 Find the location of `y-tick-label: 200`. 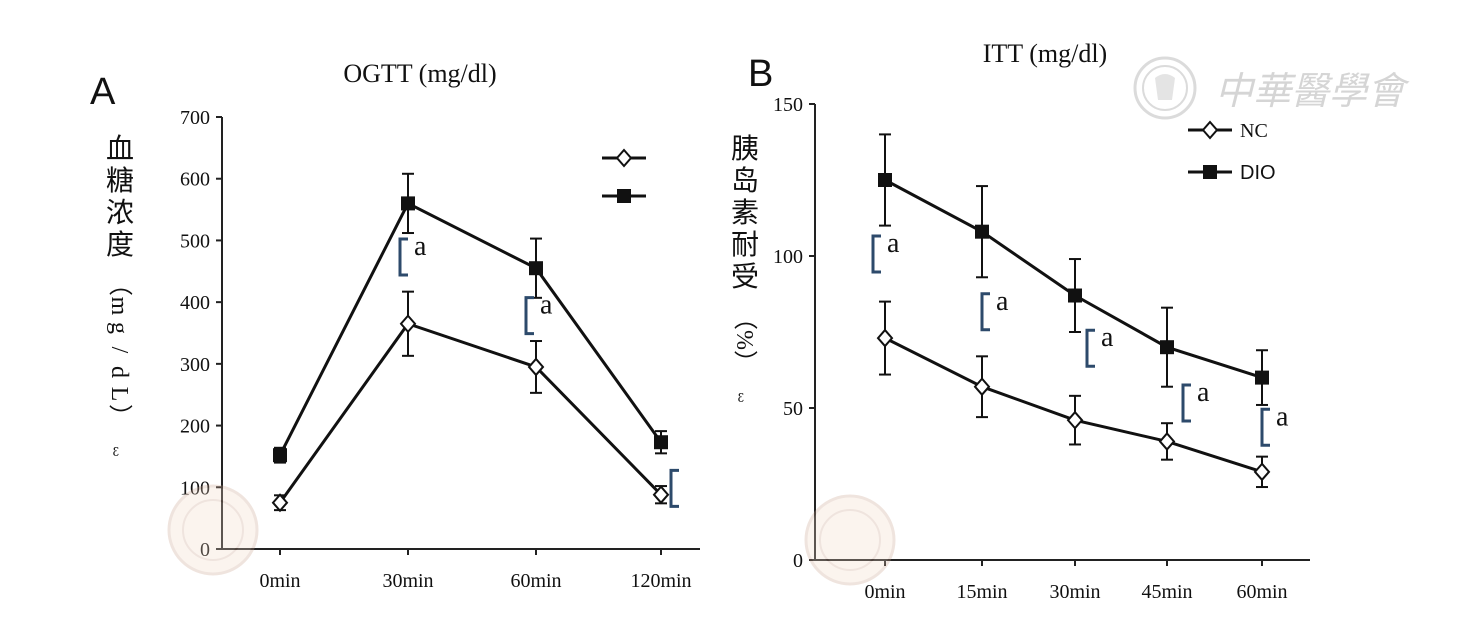

y-tick-label: 200 is located at coordinates (195, 427).